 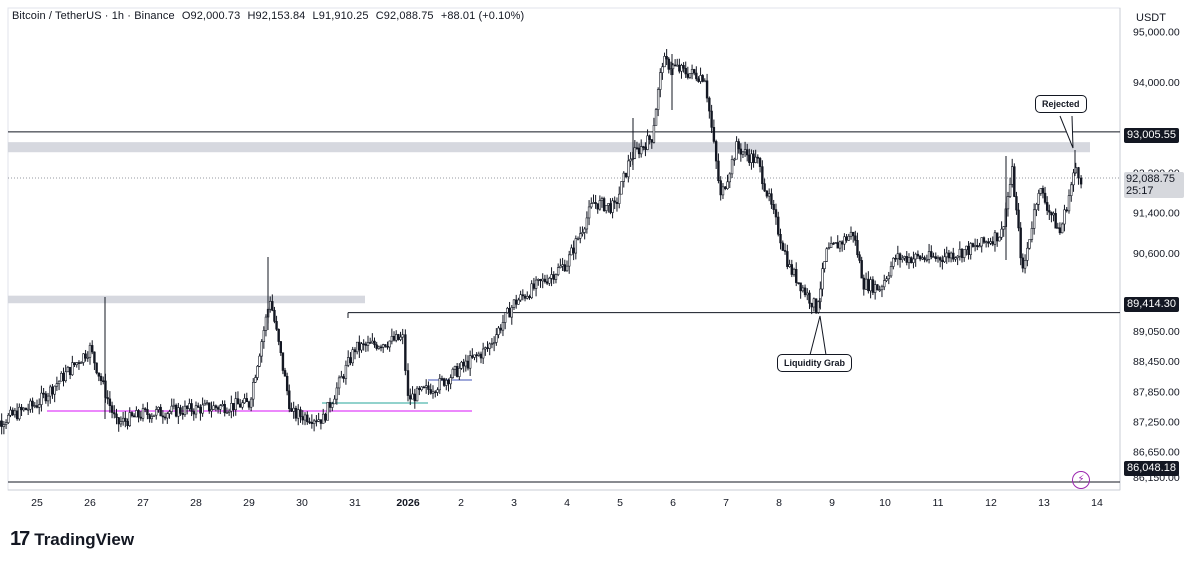 What do you see at coordinates (938, 503) in the screenshot?
I see `x-tick-label: 11` at bounding box center [938, 503].